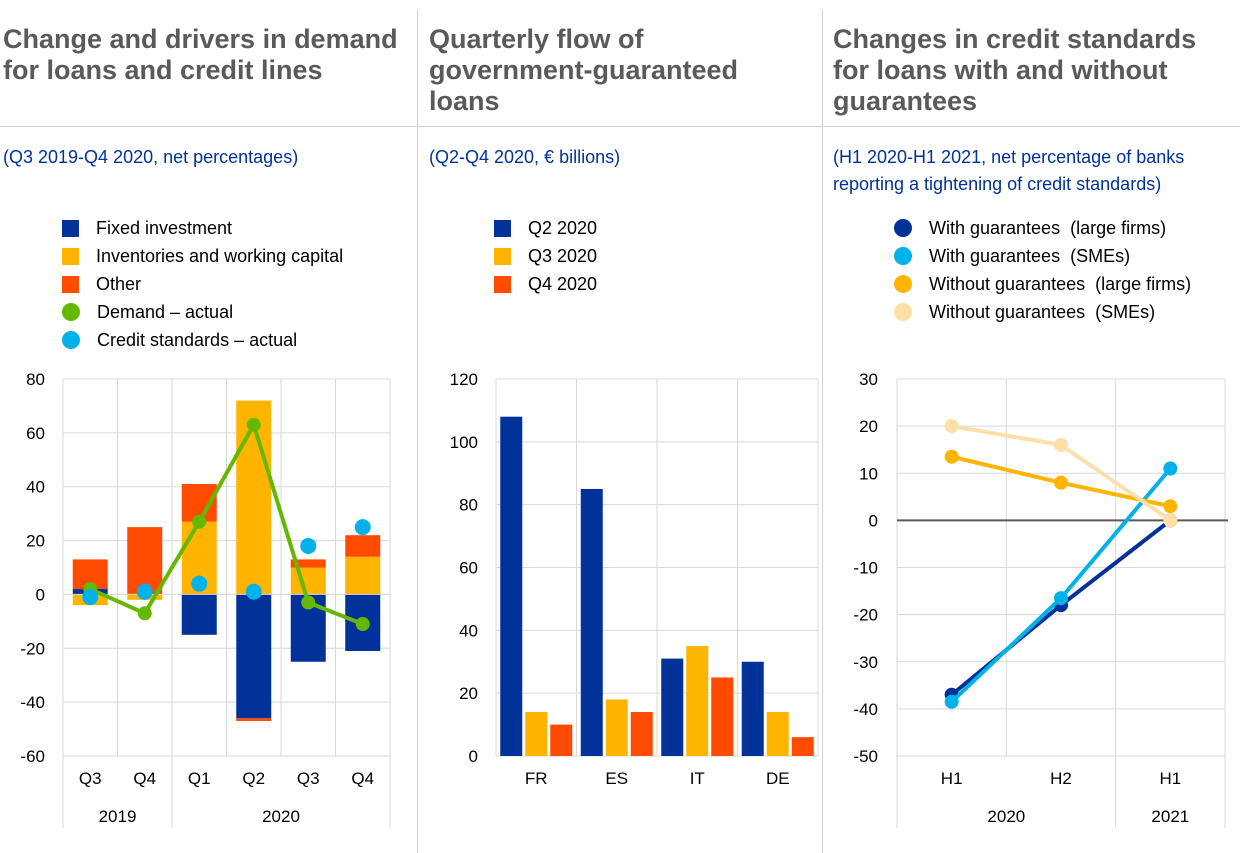  I want to click on legend-item: Q3 2020, so click(545, 256).